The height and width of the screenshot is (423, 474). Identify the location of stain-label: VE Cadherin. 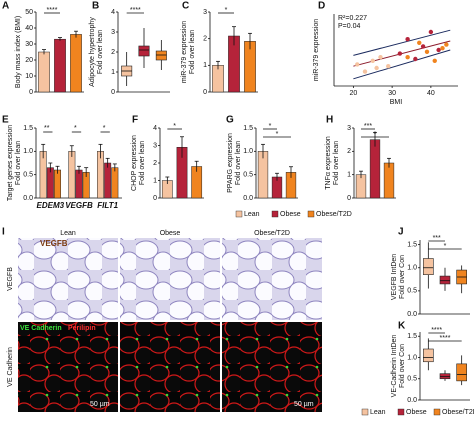
(41, 328).